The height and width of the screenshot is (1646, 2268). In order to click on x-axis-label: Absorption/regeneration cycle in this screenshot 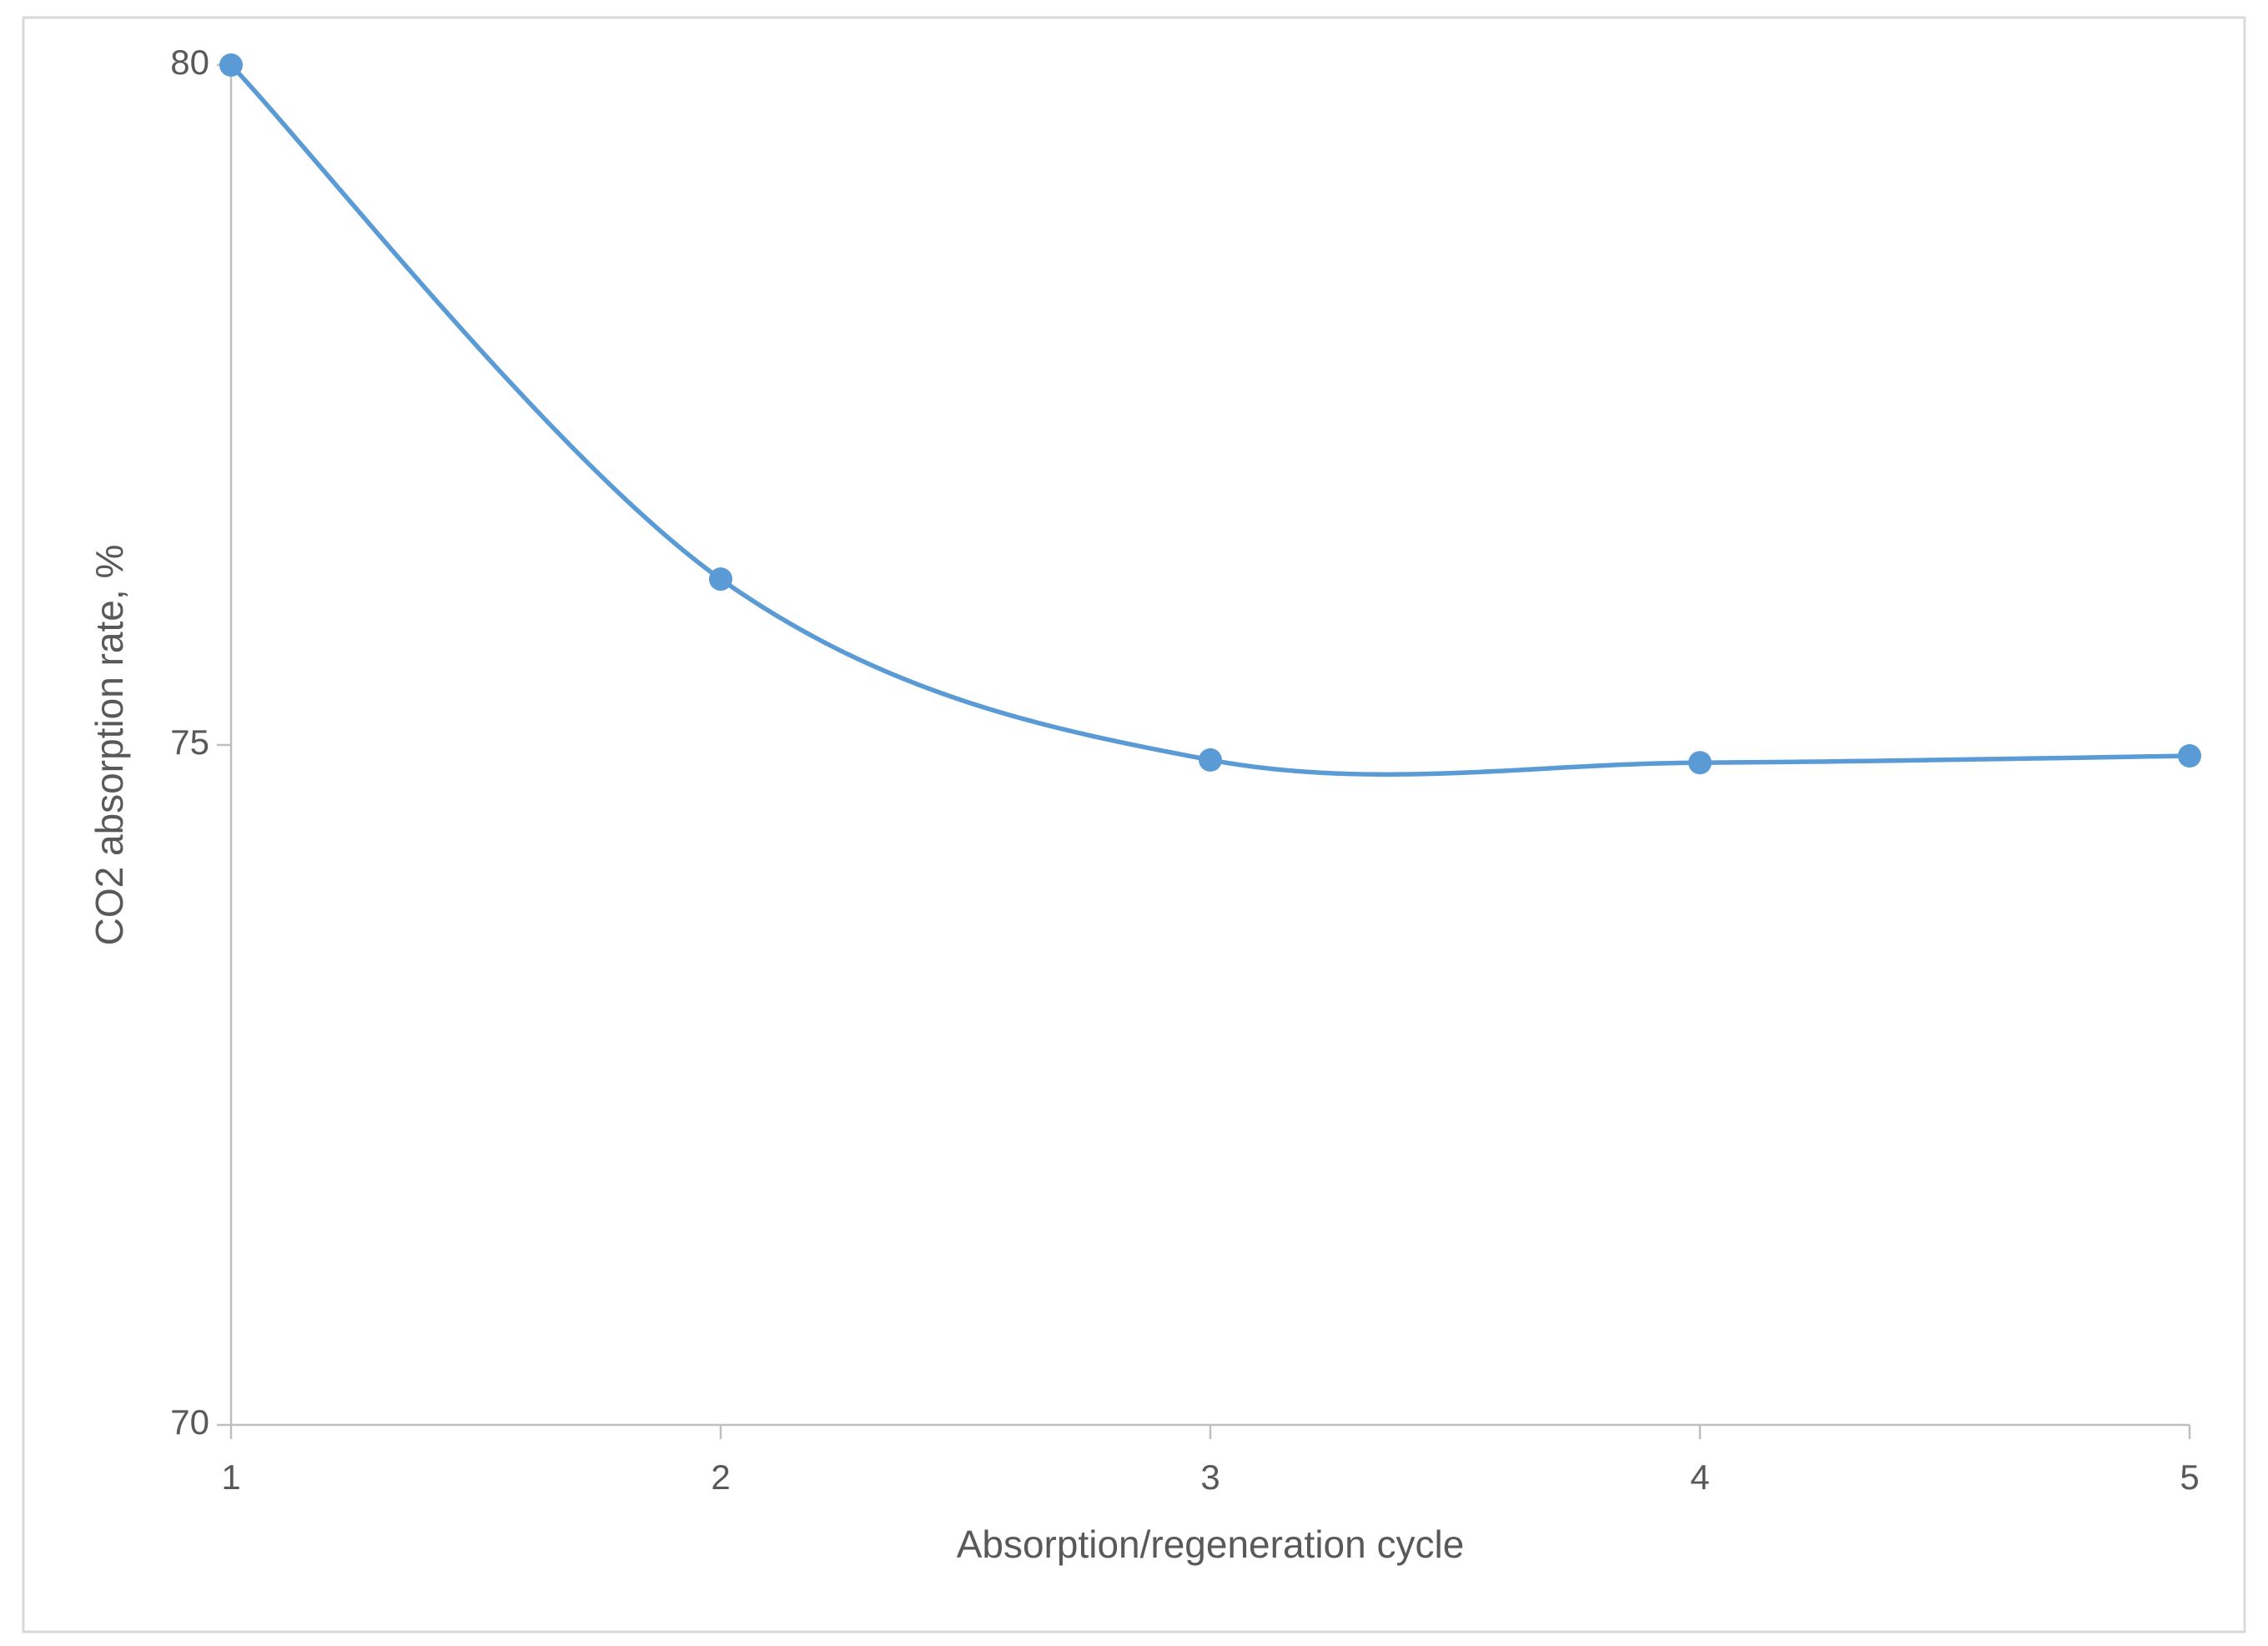, I will do `click(1211, 1544)`.